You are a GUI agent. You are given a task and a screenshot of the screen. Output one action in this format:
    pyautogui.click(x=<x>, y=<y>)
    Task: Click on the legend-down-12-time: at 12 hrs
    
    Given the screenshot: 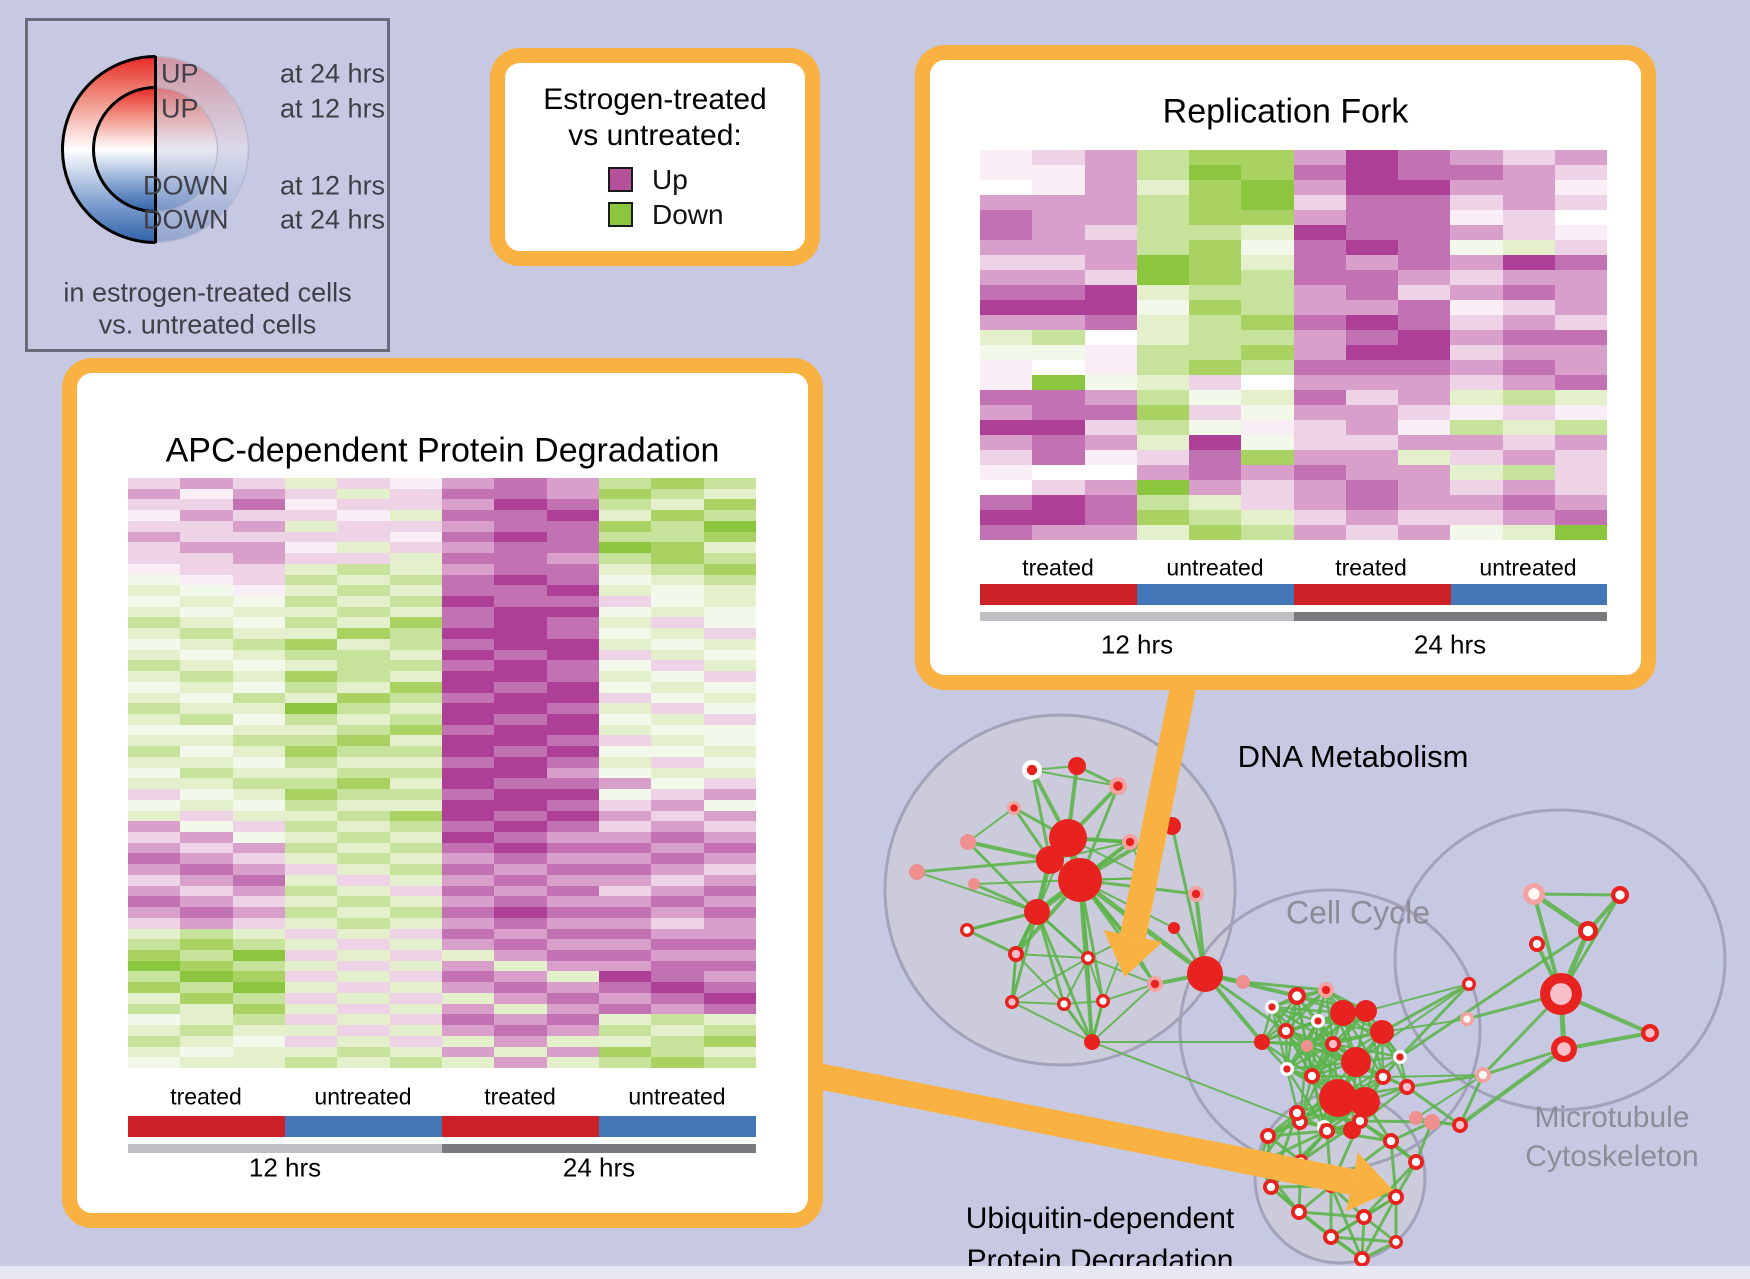 What is the action you would take?
    pyautogui.click(x=333, y=185)
    